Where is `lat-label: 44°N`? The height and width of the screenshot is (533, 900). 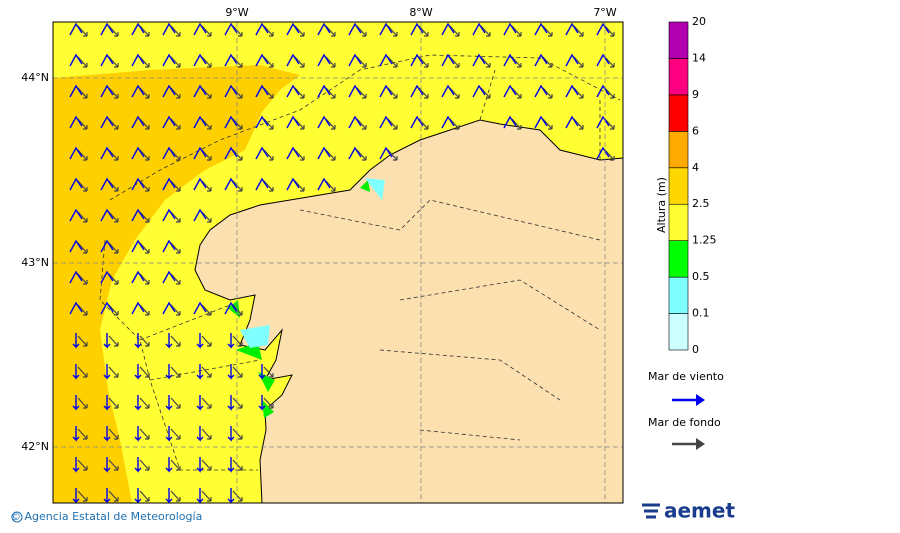
lat-label: 44°N is located at coordinates (35, 77).